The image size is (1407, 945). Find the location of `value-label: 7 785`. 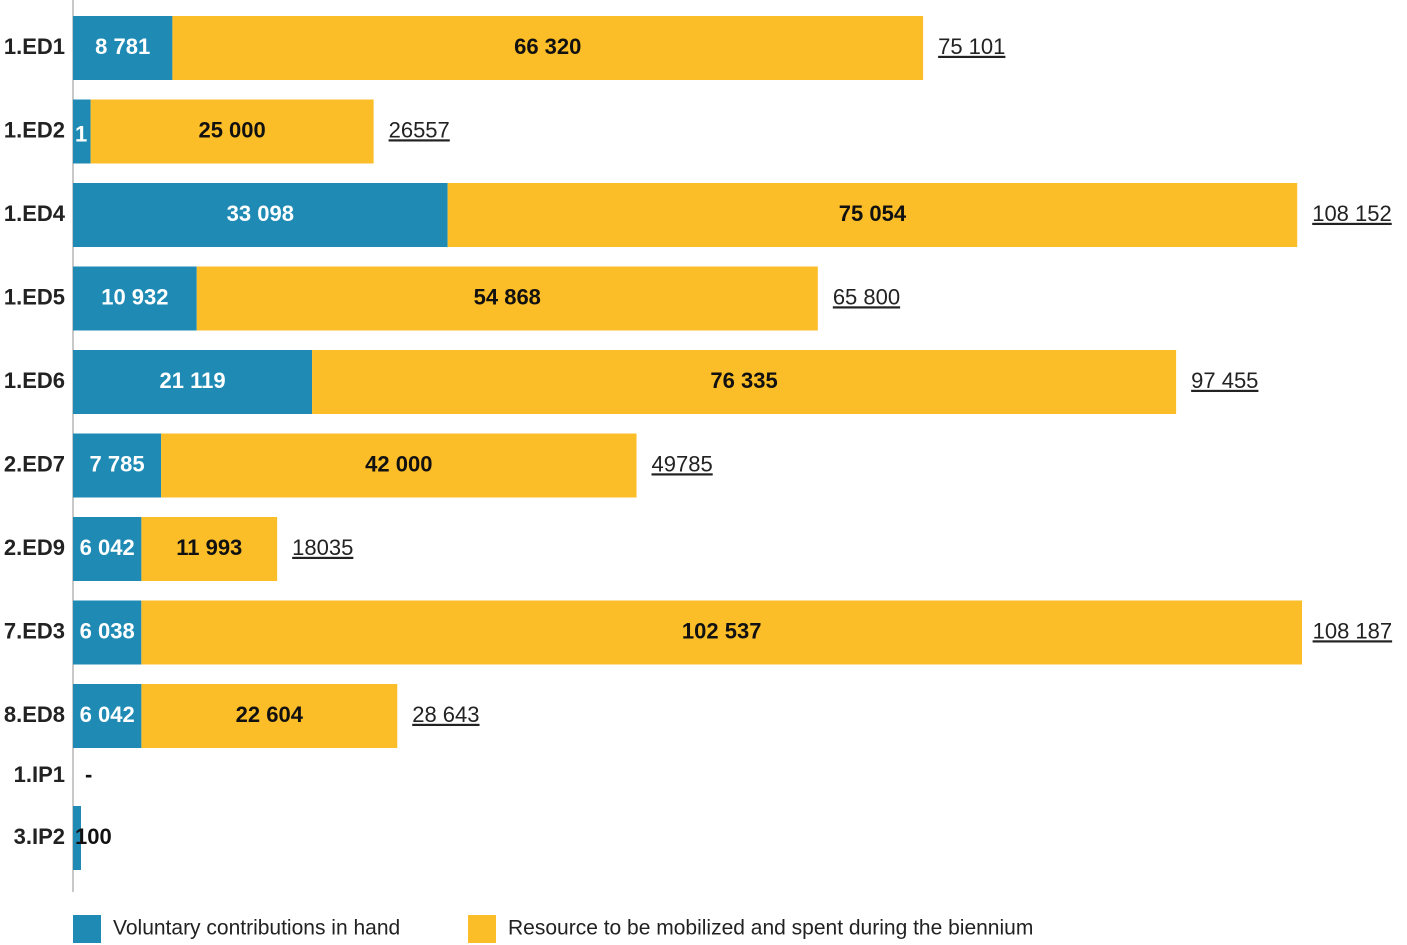

value-label: 7 785 is located at coordinates (117, 463).